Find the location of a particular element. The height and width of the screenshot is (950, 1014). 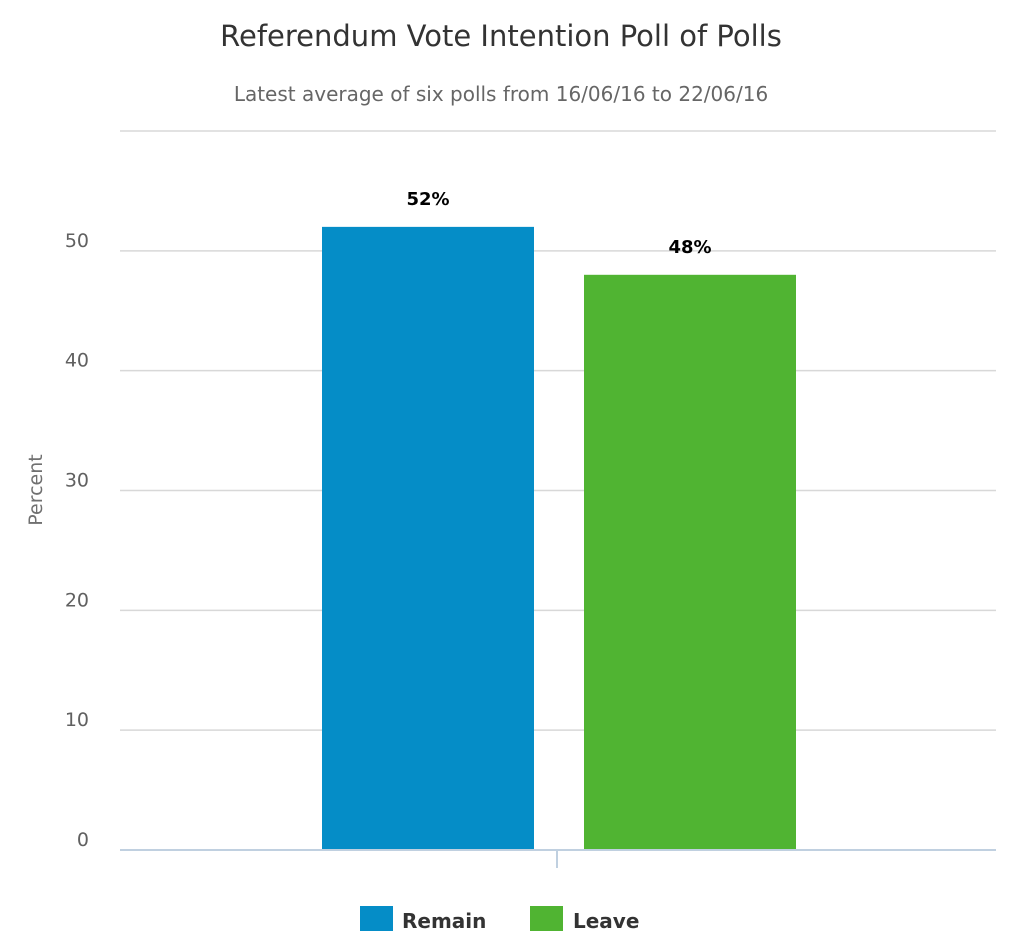

y-tick-label: 30 is located at coordinates (77, 481).